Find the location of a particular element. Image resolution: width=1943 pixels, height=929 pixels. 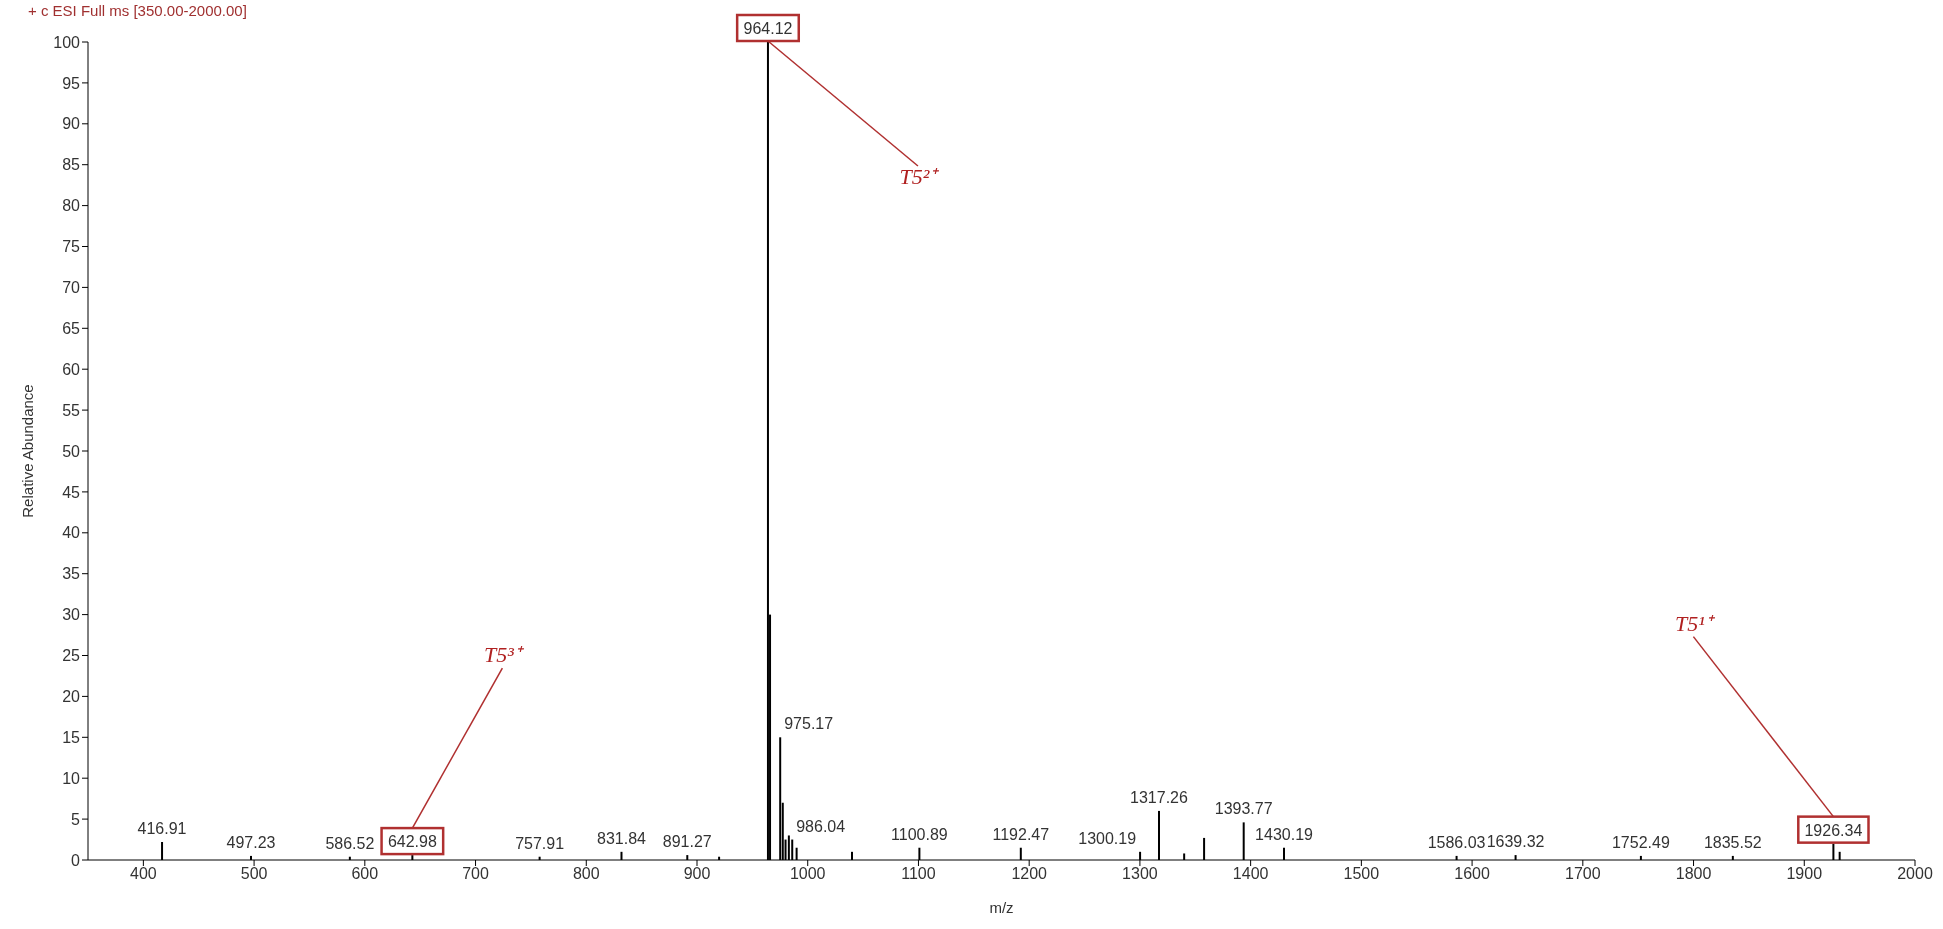

annotation: 1586.03 is located at coordinates (1456, 842).